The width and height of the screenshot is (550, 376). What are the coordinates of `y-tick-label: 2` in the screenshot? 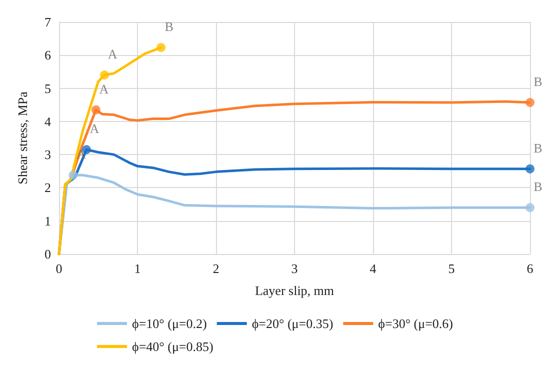 It's located at (47, 188).